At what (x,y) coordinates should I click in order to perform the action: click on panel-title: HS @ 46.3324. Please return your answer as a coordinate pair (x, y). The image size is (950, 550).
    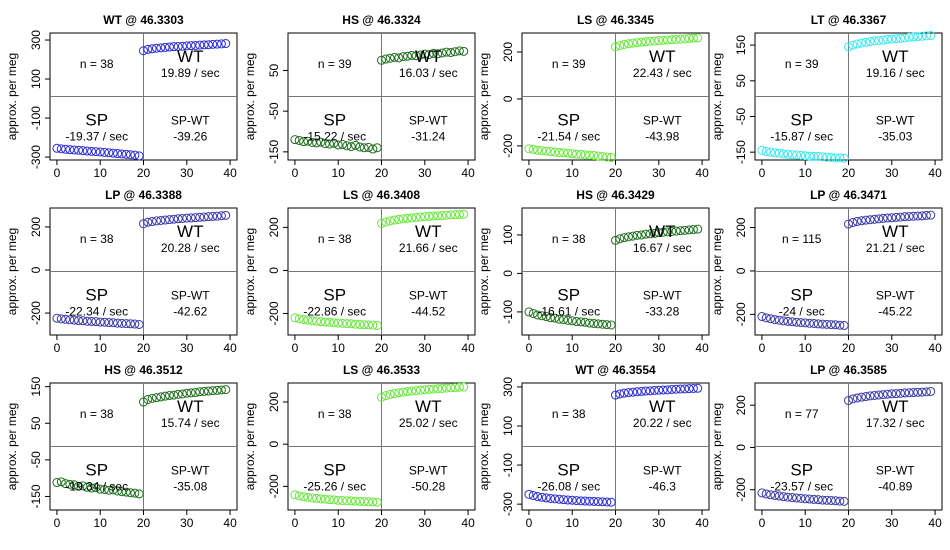
    Looking at the image, I should click on (381, 20).